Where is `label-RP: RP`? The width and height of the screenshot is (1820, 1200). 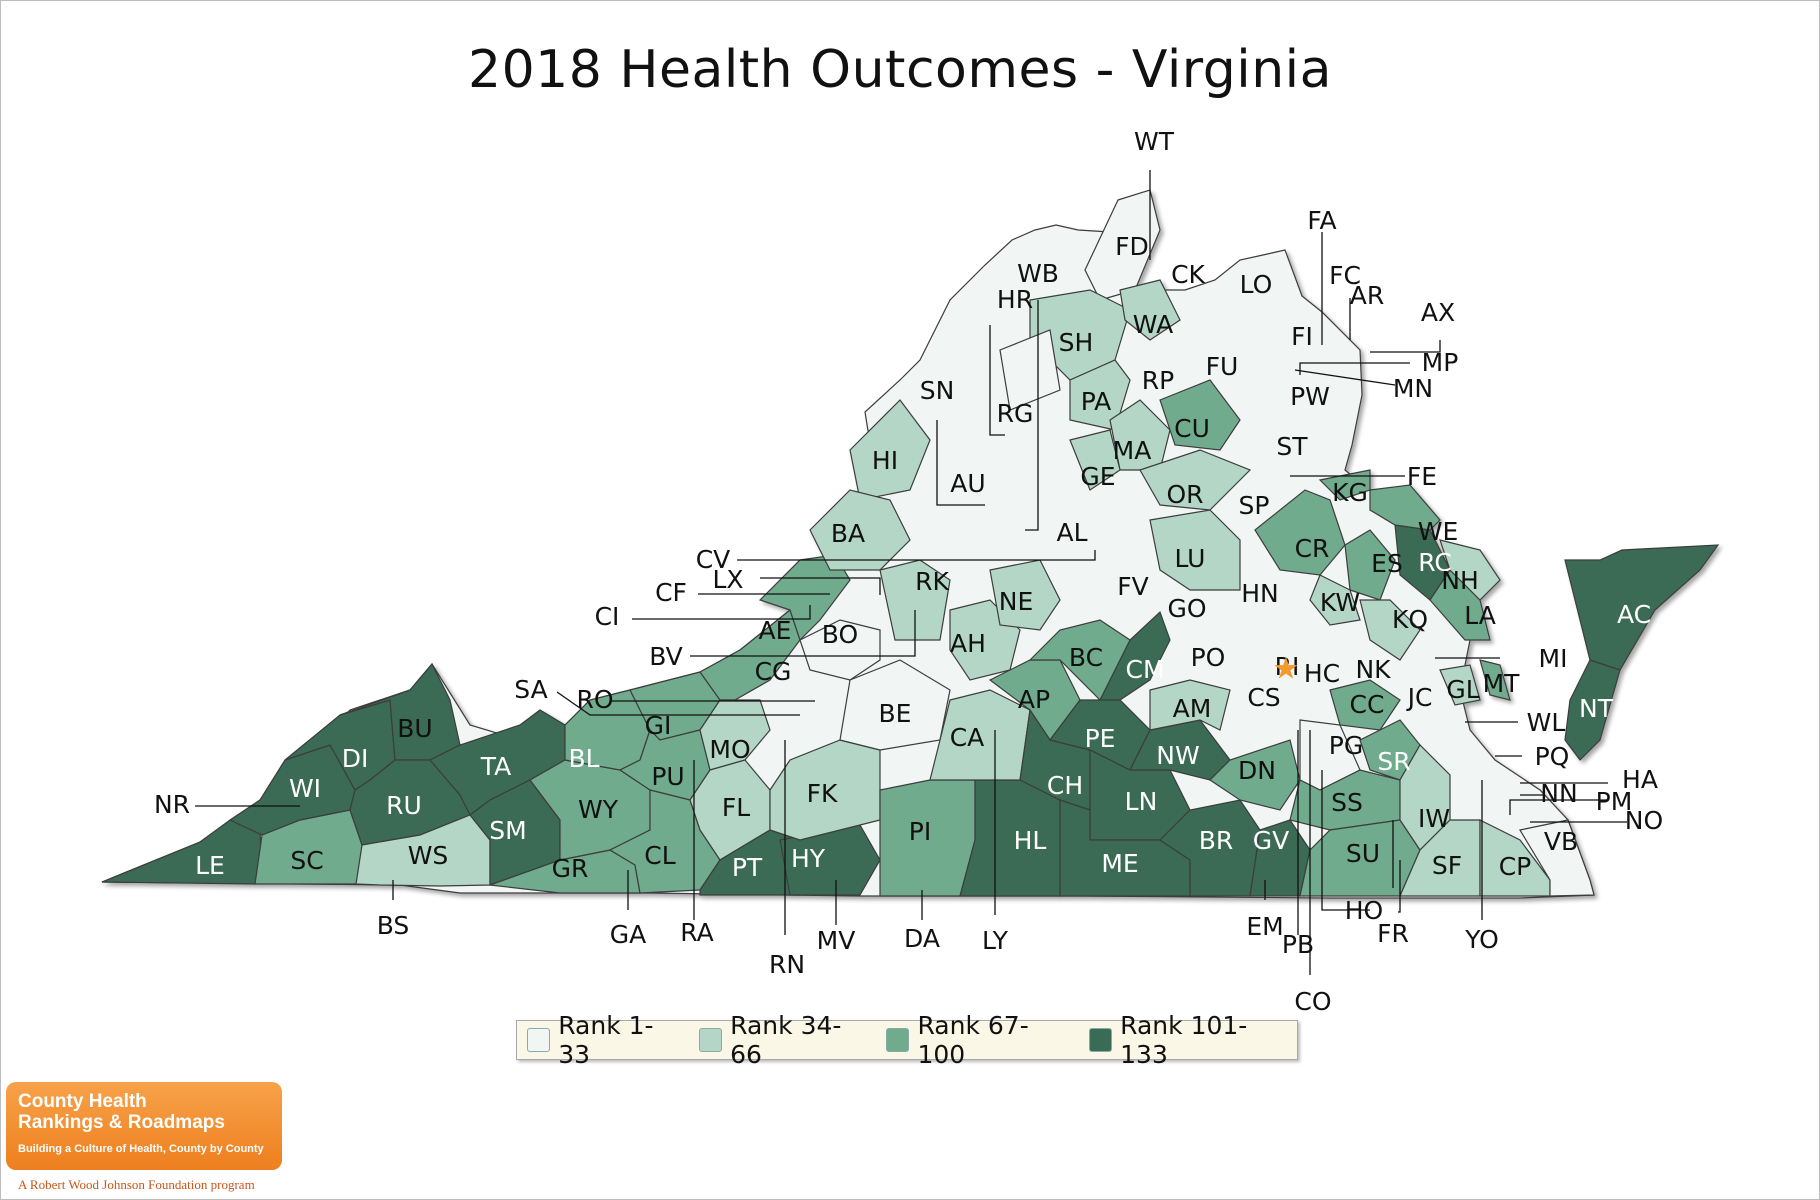
label-RP: RP is located at coordinates (1158, 380).